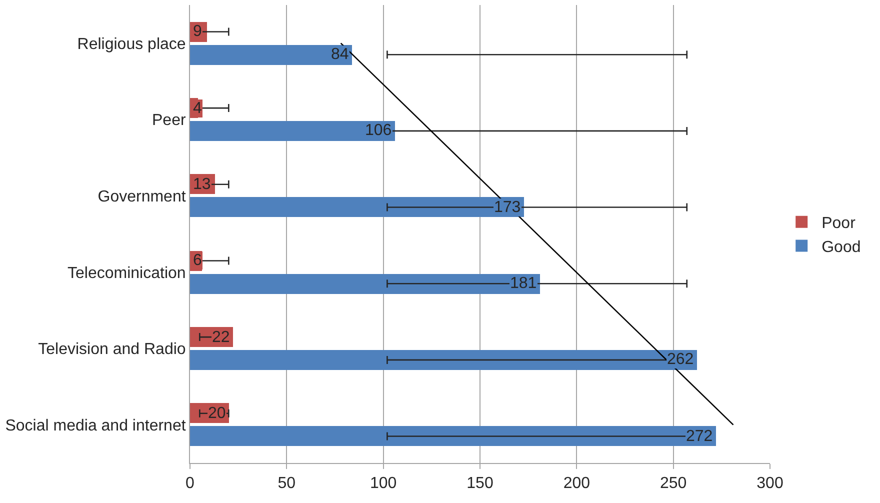 The height and width of the screenshot is (503, 880). I want to click on data-label: 22, so click(221, 337).